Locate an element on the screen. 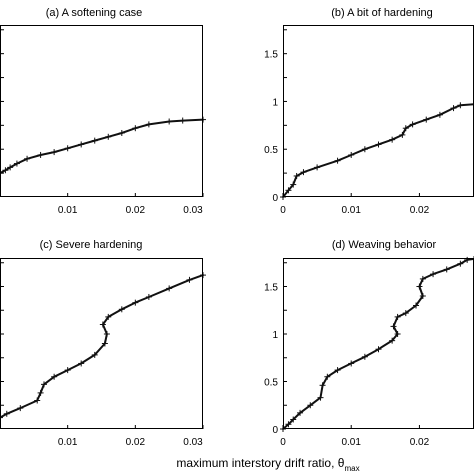 The height and width of the screenshot is (474, 474). panel-a-tick-labels: 0.01 0.02 0.03 is located at coordinates (130, 210).